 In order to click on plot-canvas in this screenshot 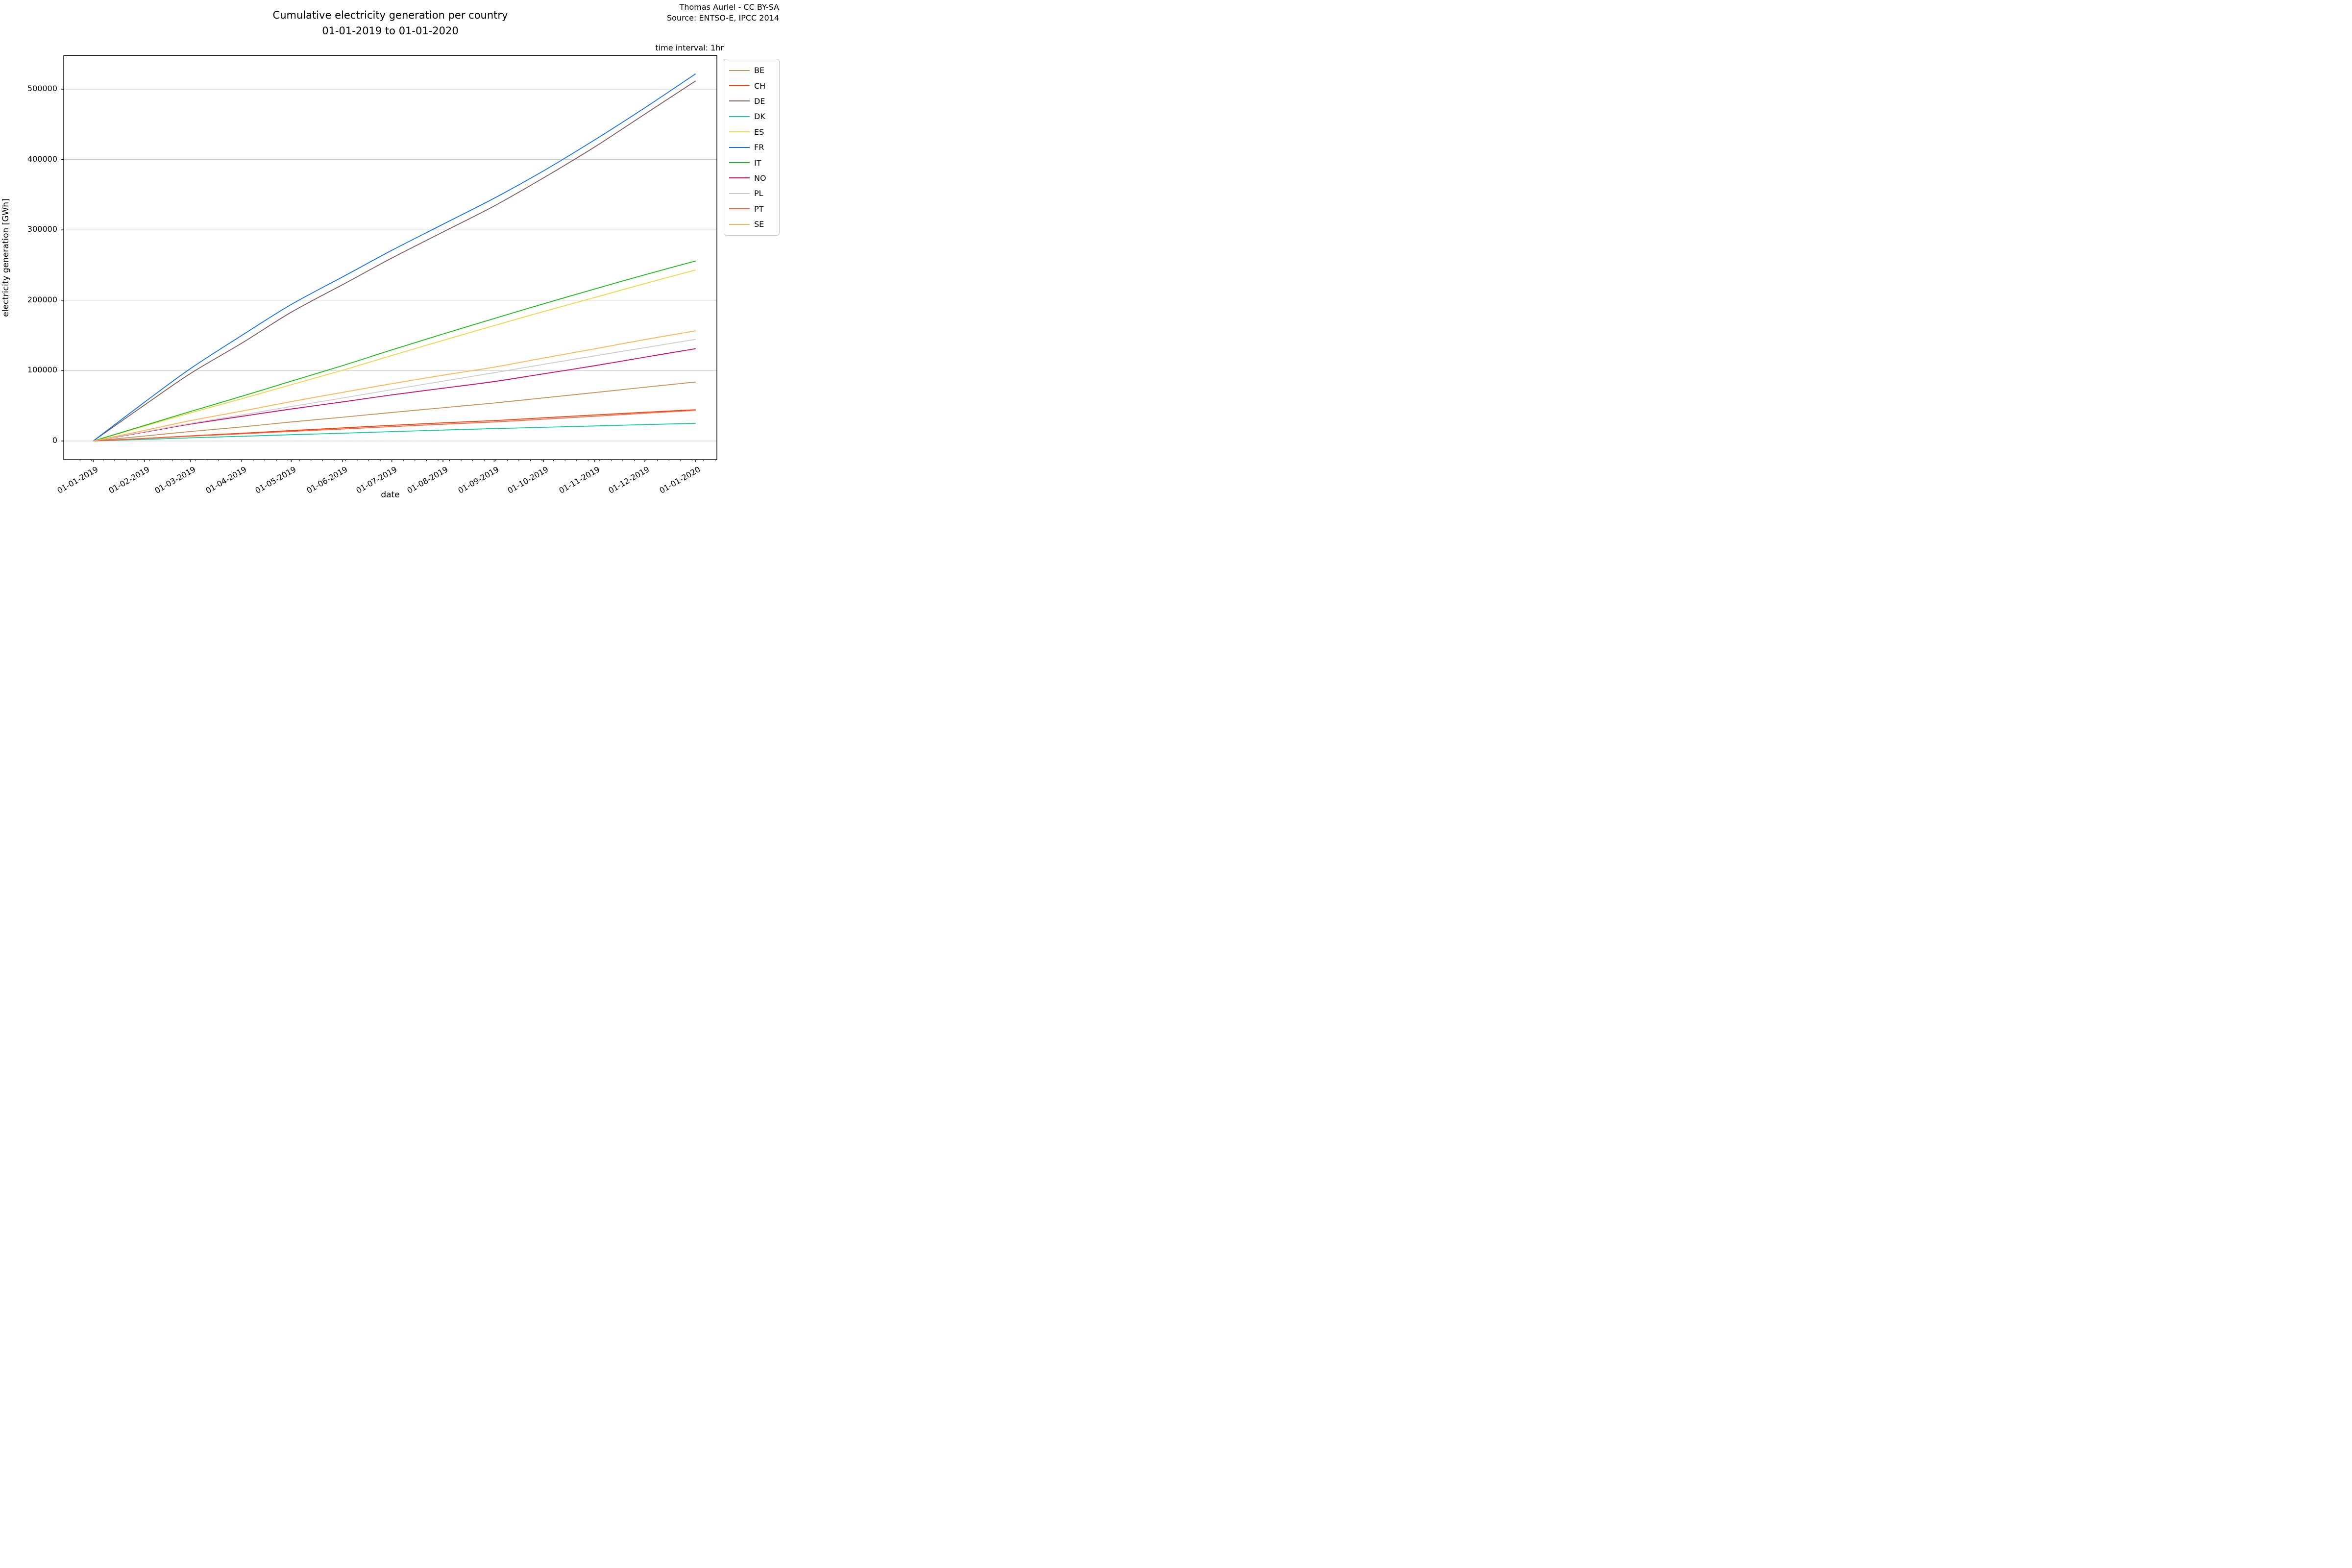, I will do `click(389, 258)`.